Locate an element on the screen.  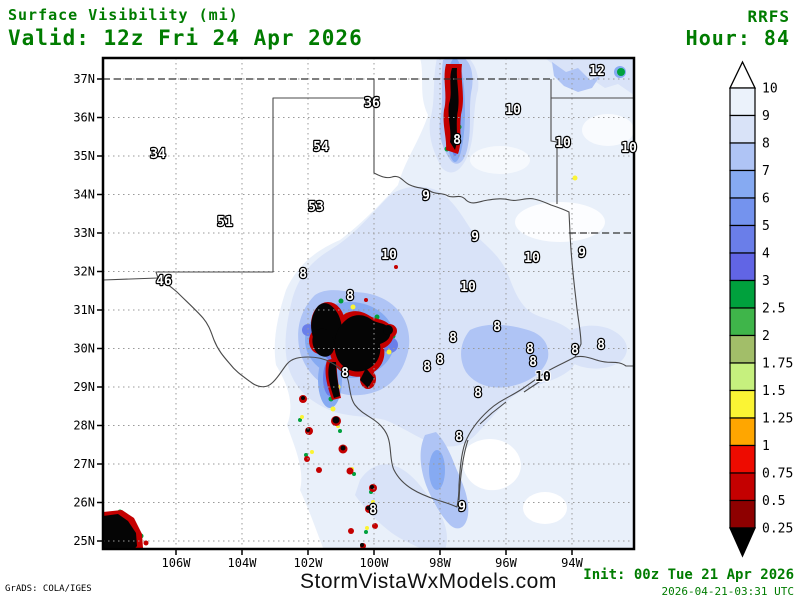
model-name: RRFS is located at coordinates (768, 16).